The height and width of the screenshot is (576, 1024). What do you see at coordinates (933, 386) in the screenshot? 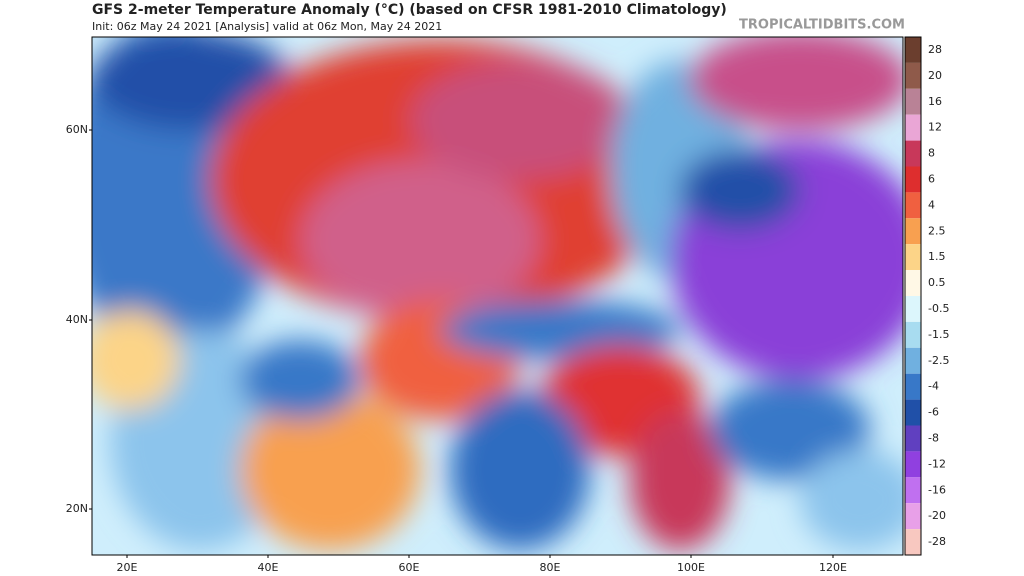
I see `colorbar-label: -4` at bounding box center [933, 386].